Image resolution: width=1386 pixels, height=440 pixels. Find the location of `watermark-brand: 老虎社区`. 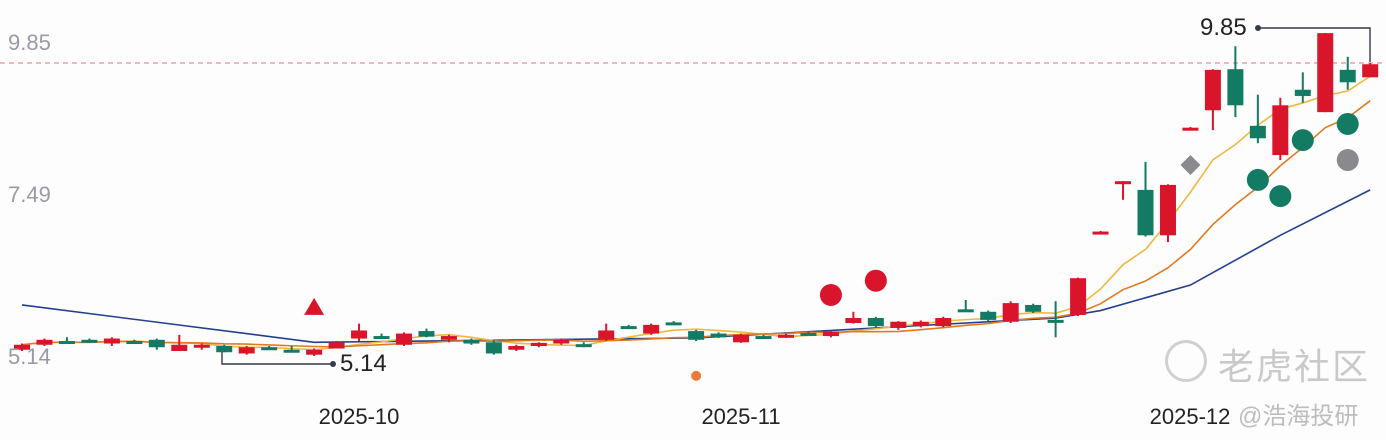

watermark-brand: 老虎社区 is located at coordinates (1294, 366).